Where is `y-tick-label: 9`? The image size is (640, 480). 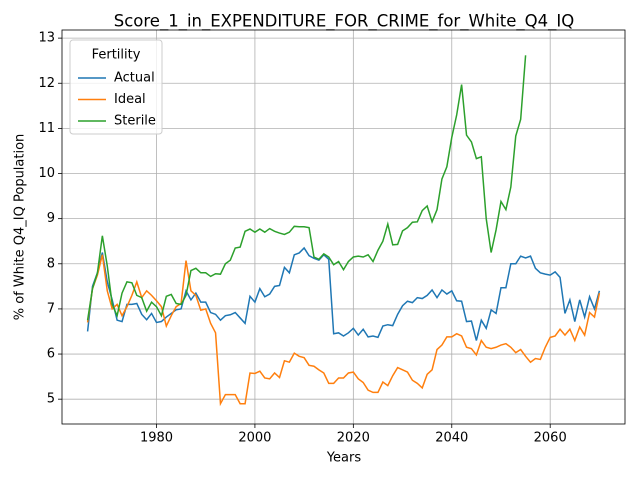 y-tick-label: 9 is located at coordinates (51, 218).